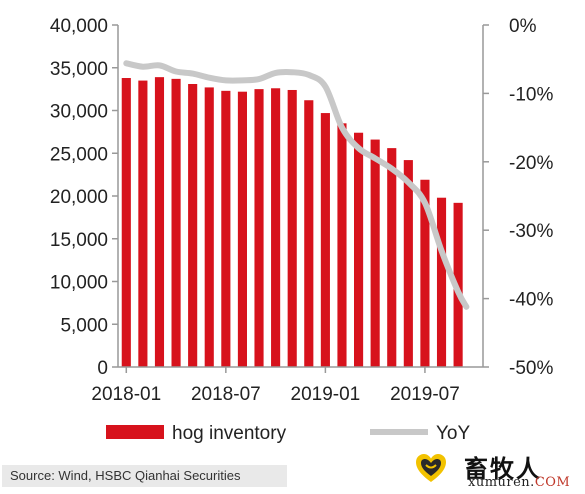 The height and width of the screenshot is (494, 585). Describe the element at coordinates (135, 432) in the screenshot. I see `legend-swatch-hog-inventory` at that location.